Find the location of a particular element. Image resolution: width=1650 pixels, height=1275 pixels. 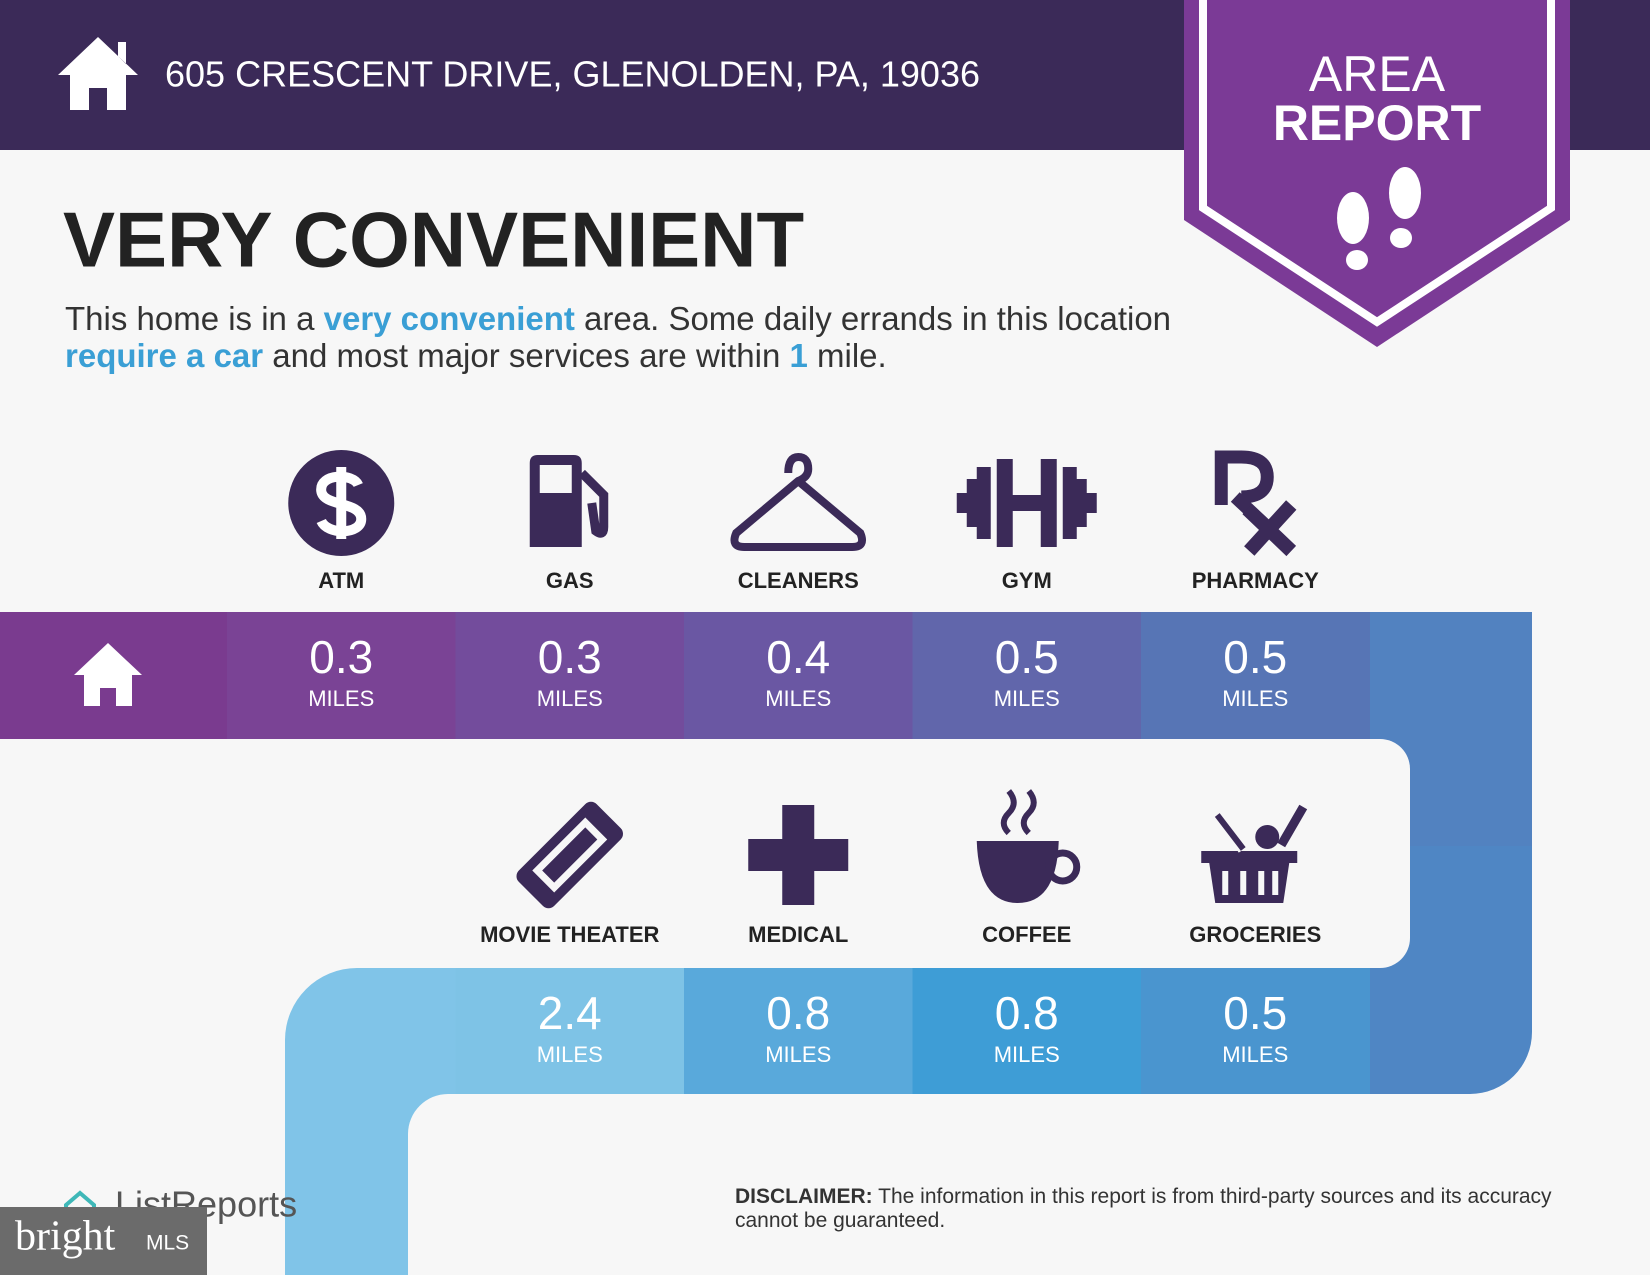

cleaners-icon is located at coordinates (798, 501).